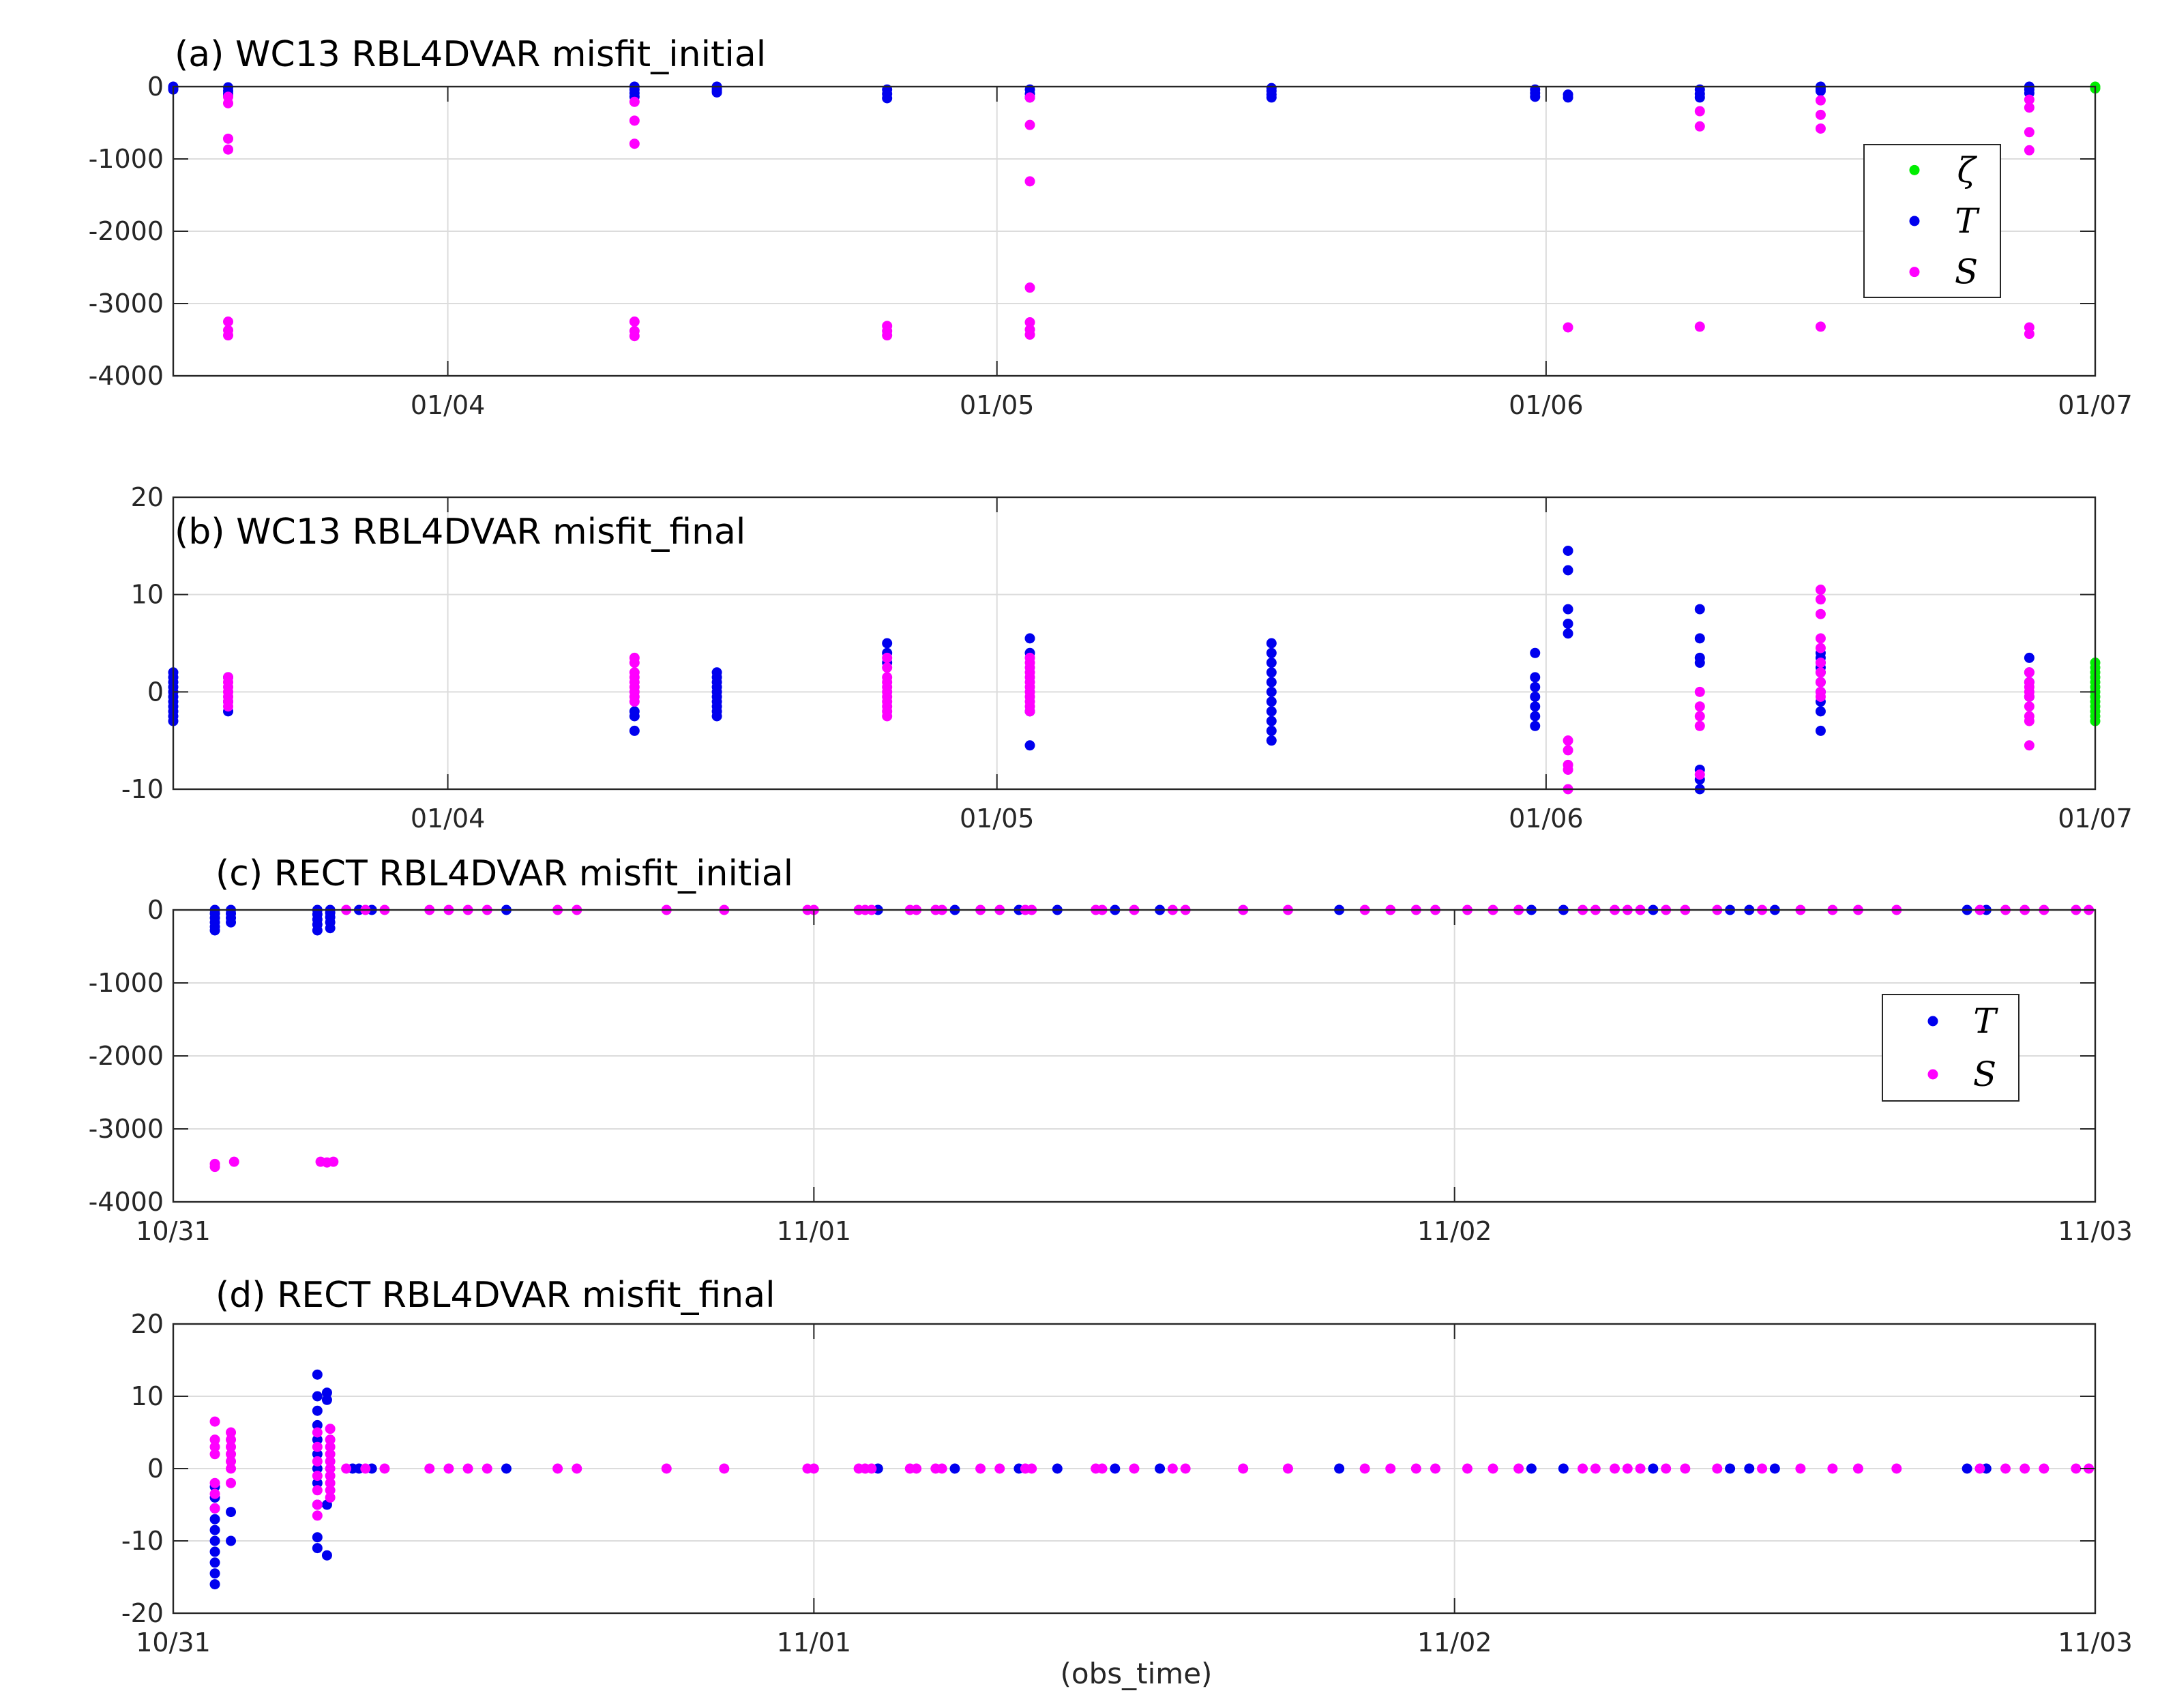  What do you see at coordinates (1932, 221) in the screenshot?
I see `legend-box` at bounding box center [1932, 221].